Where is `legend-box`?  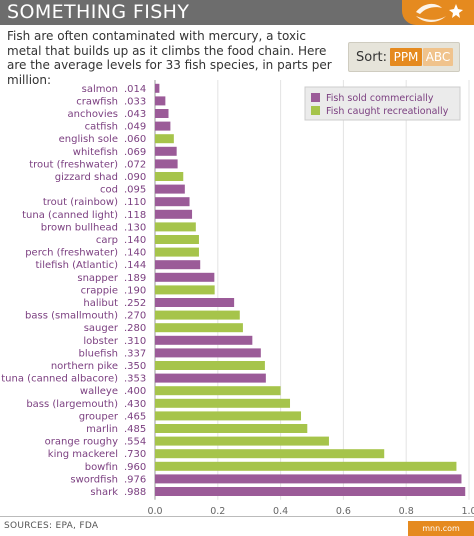
legend-box is located at coordinates (382, 103).